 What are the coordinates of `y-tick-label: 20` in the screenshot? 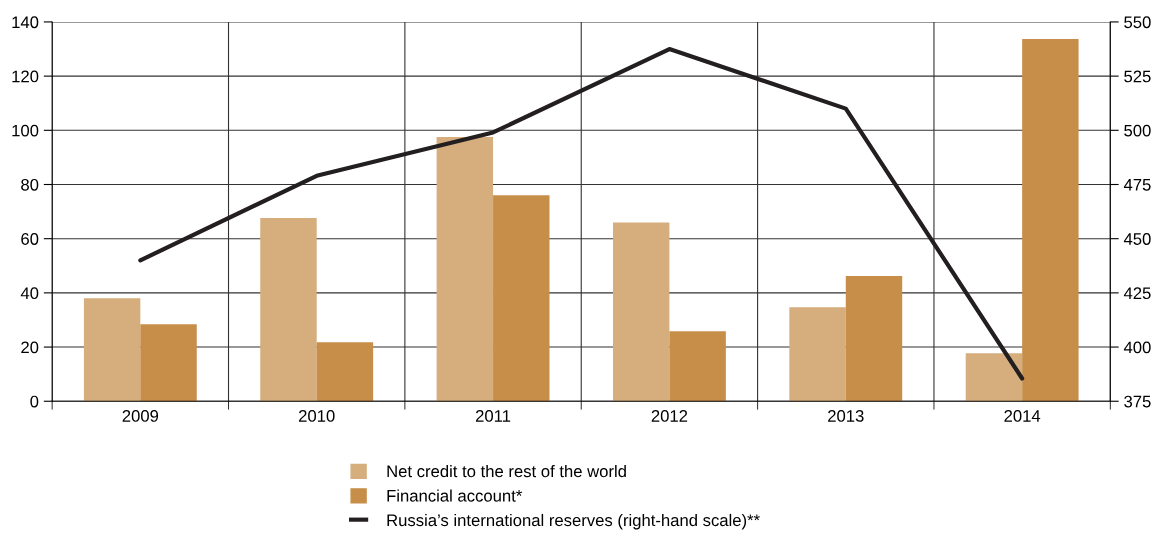 It's located at (30, 347).